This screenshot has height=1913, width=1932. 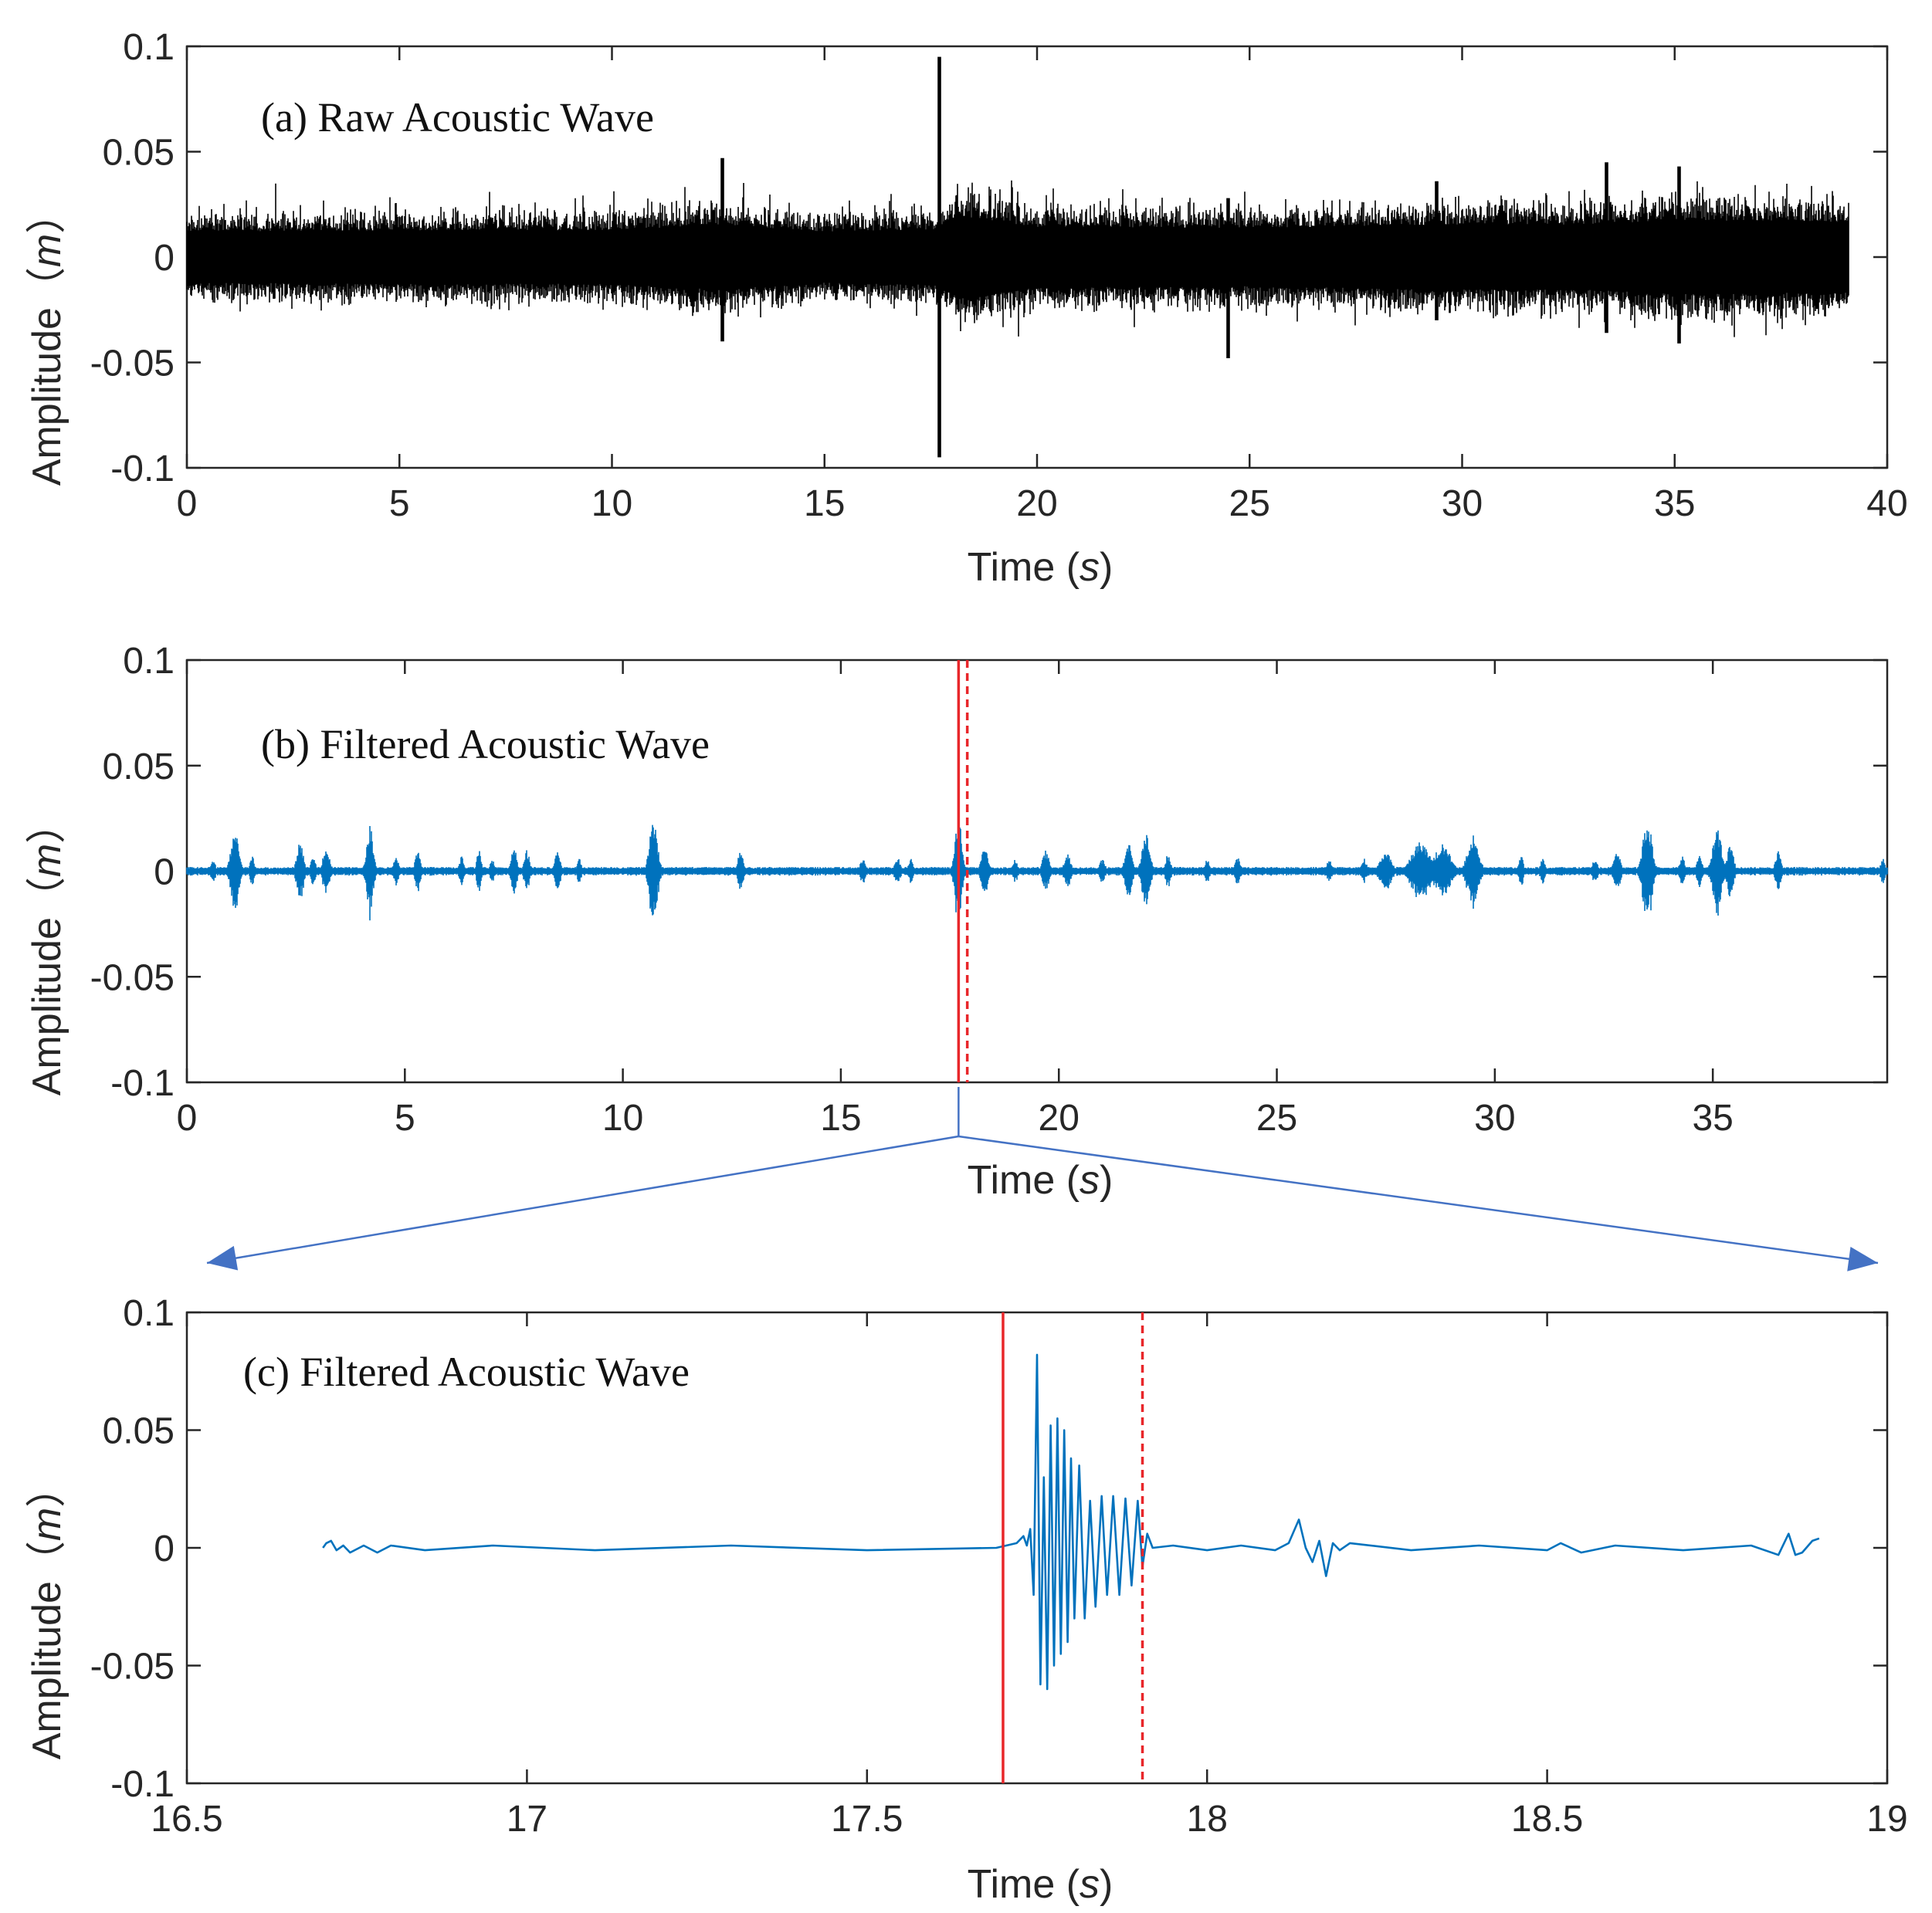 What do you see at coordinates (1712, 1118) in the screenshot?
I see `panel-b-x-tick-label: 35` at bounding box center [1712, 1118].